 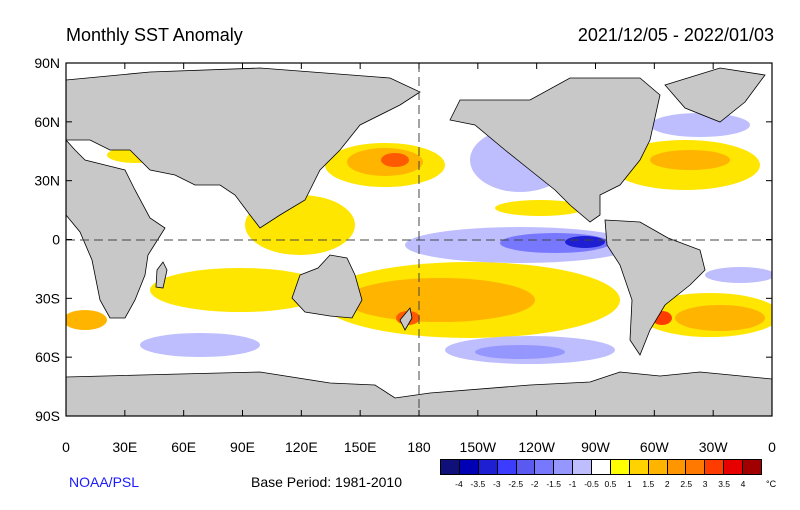 I want to click on colorbar-tick-label: -2, so click(x=534, y=484).